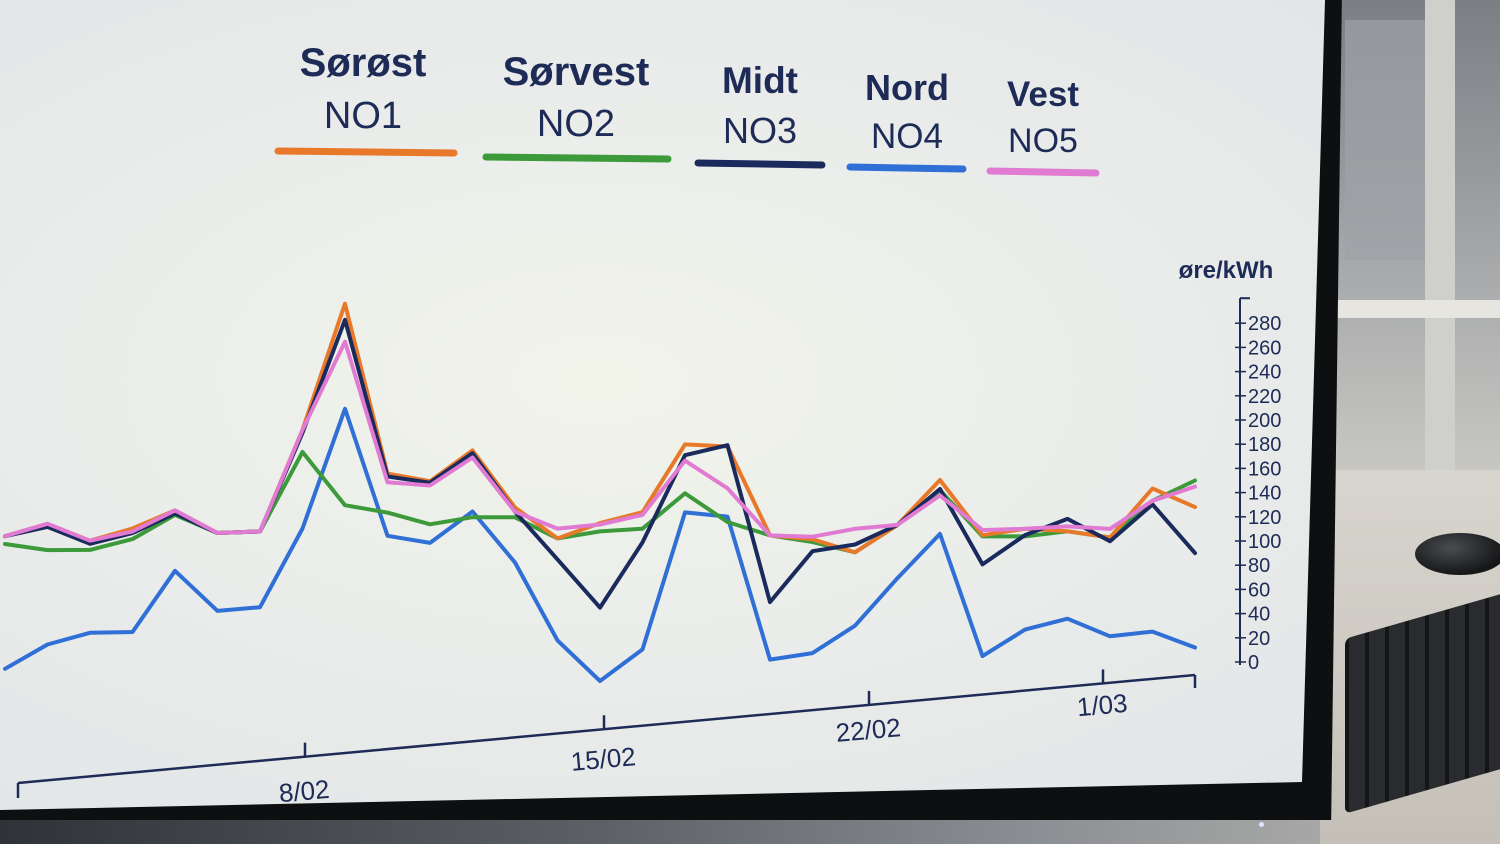  Describe the element at coordinates (867, 730) in the screenshot. I see `x-tick-label: 22/02` at that location.